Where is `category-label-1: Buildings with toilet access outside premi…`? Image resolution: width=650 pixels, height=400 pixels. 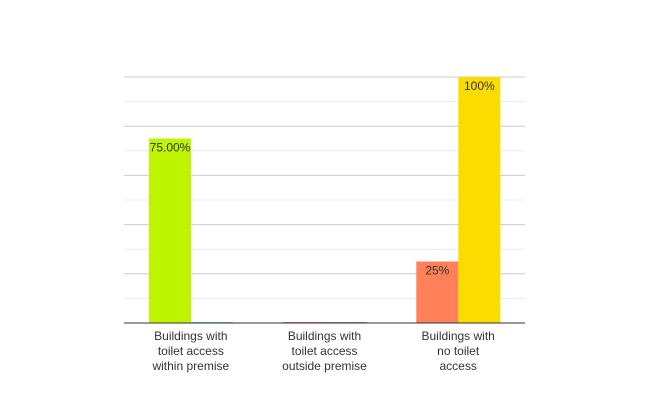 category-label-1: Buildings with toilet access outside premi… is located at coordinates (324, 351).